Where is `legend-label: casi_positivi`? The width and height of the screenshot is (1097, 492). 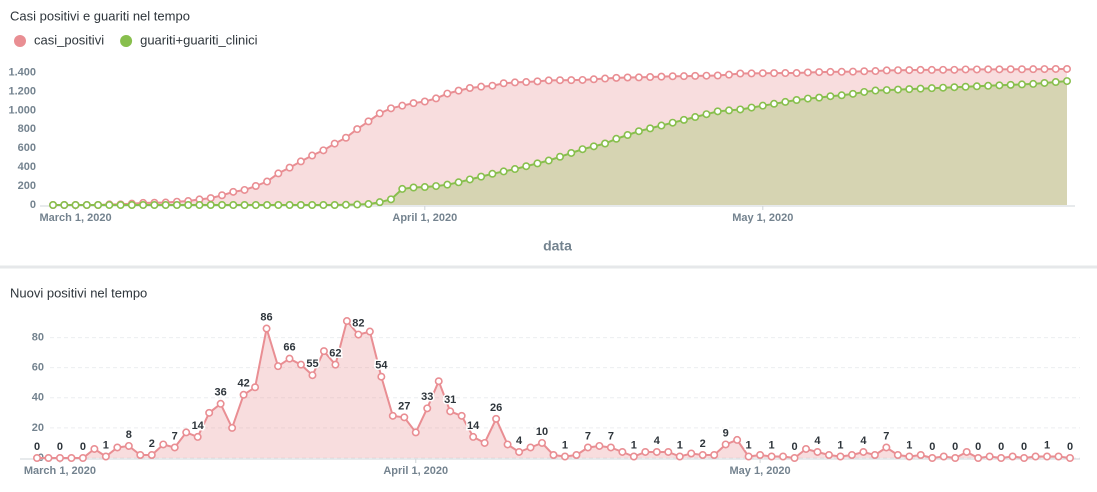 legend-label: casi_positivi is located at coordinates (69, 39).